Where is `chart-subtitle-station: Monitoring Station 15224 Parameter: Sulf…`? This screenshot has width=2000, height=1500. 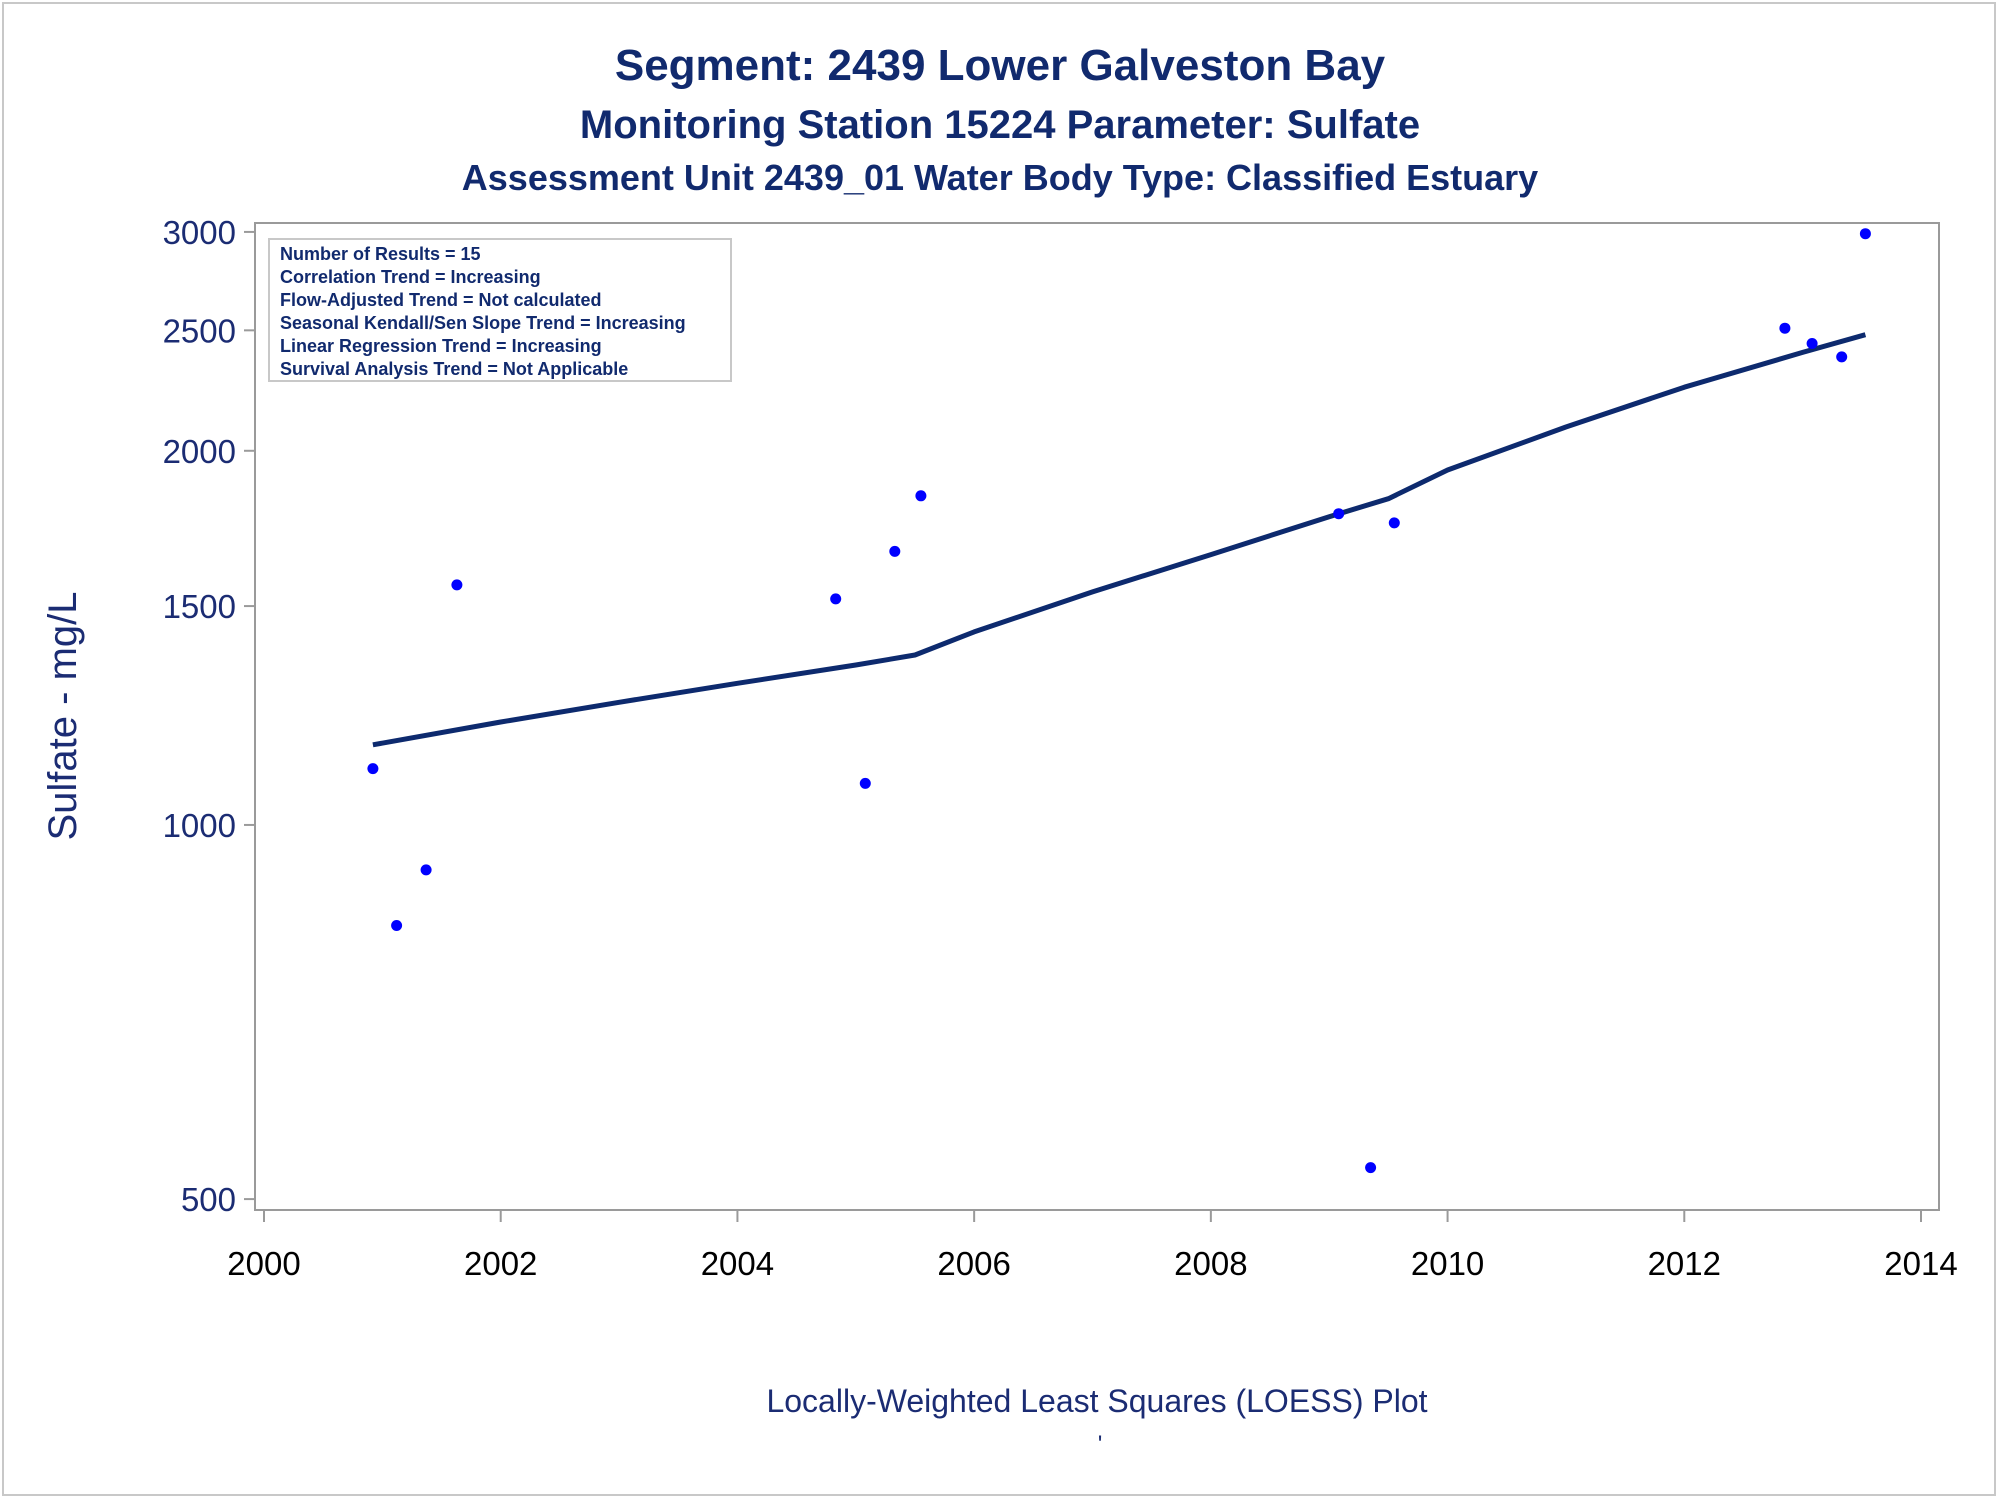
chart-subtitle-station: Monitoring Station 15224 Parameter: Sulf… is located at coordinates (1000, 125).